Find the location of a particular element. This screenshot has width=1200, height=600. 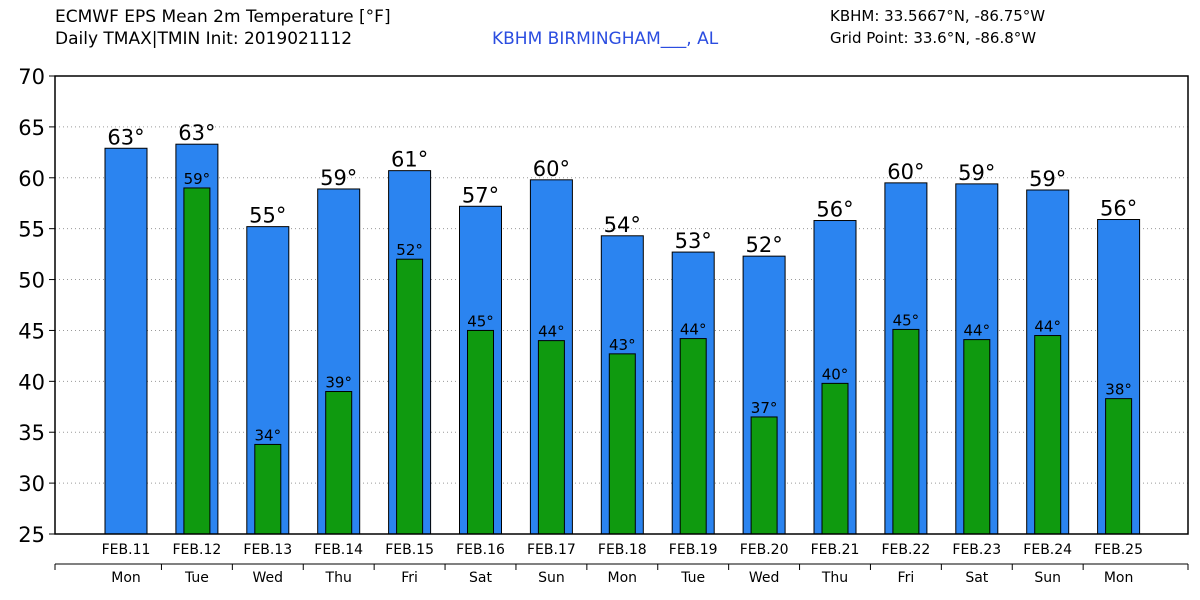

tmax-bar is located at coordinates (126, 341).